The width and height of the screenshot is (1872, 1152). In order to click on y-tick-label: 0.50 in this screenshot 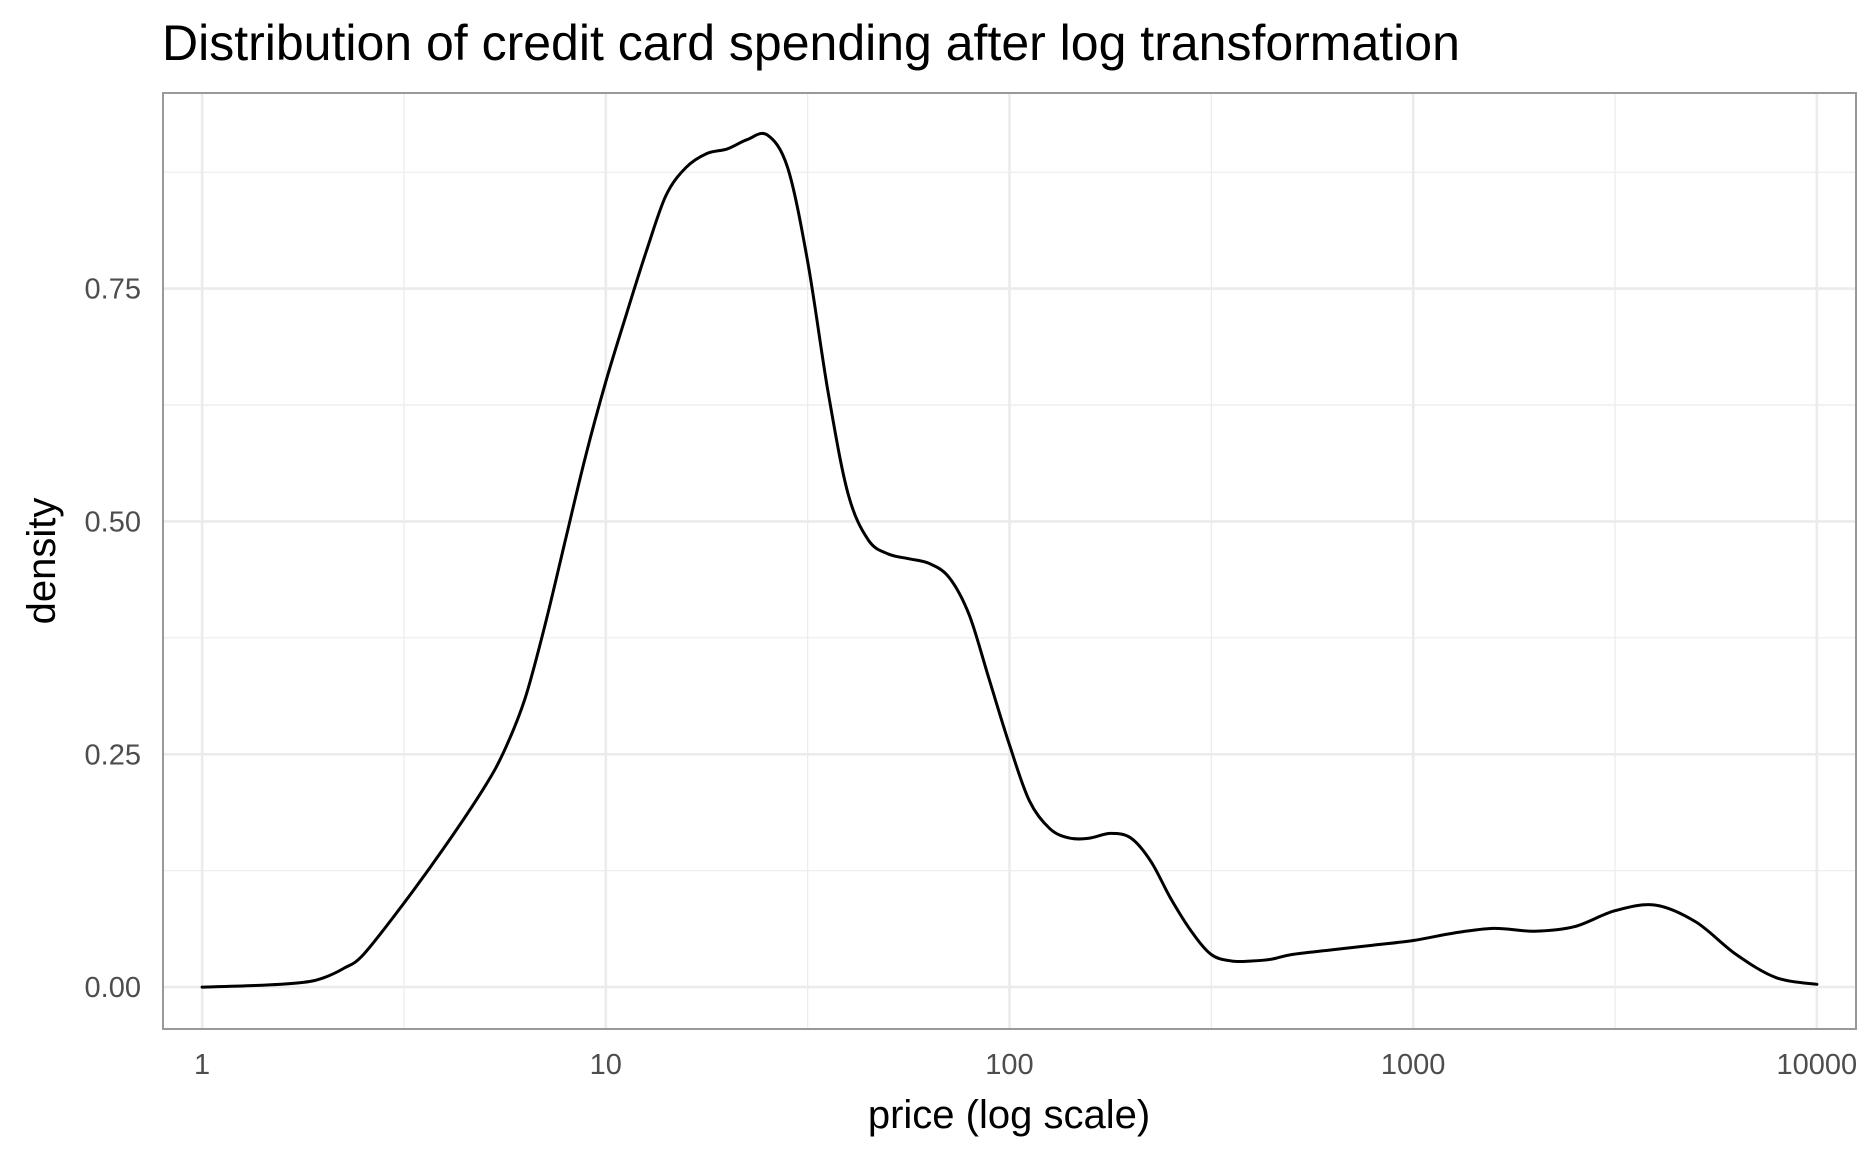, I will do `click(113, 522)`.